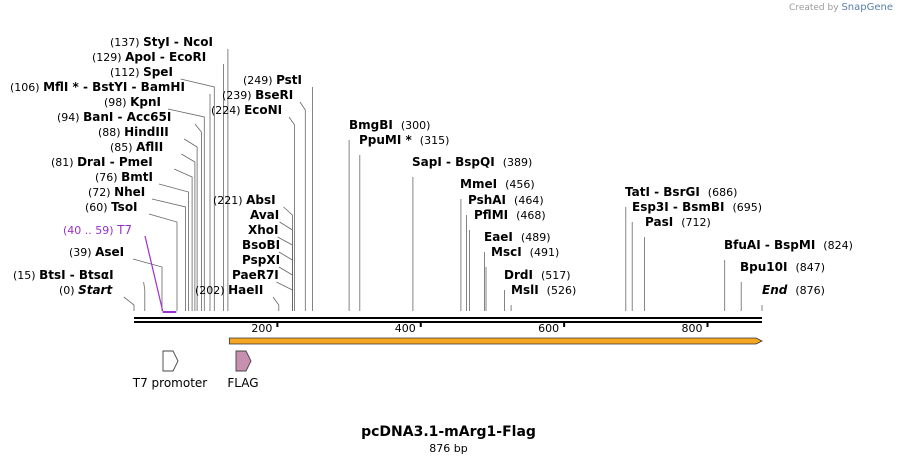 Image resolution: width=897 pixels, height=464 pixels. What do you see at coordinates (244, 200) in the screenshot?
I see `site-label-absi-group: (221) AbsI` at bounding box center [244, 200].